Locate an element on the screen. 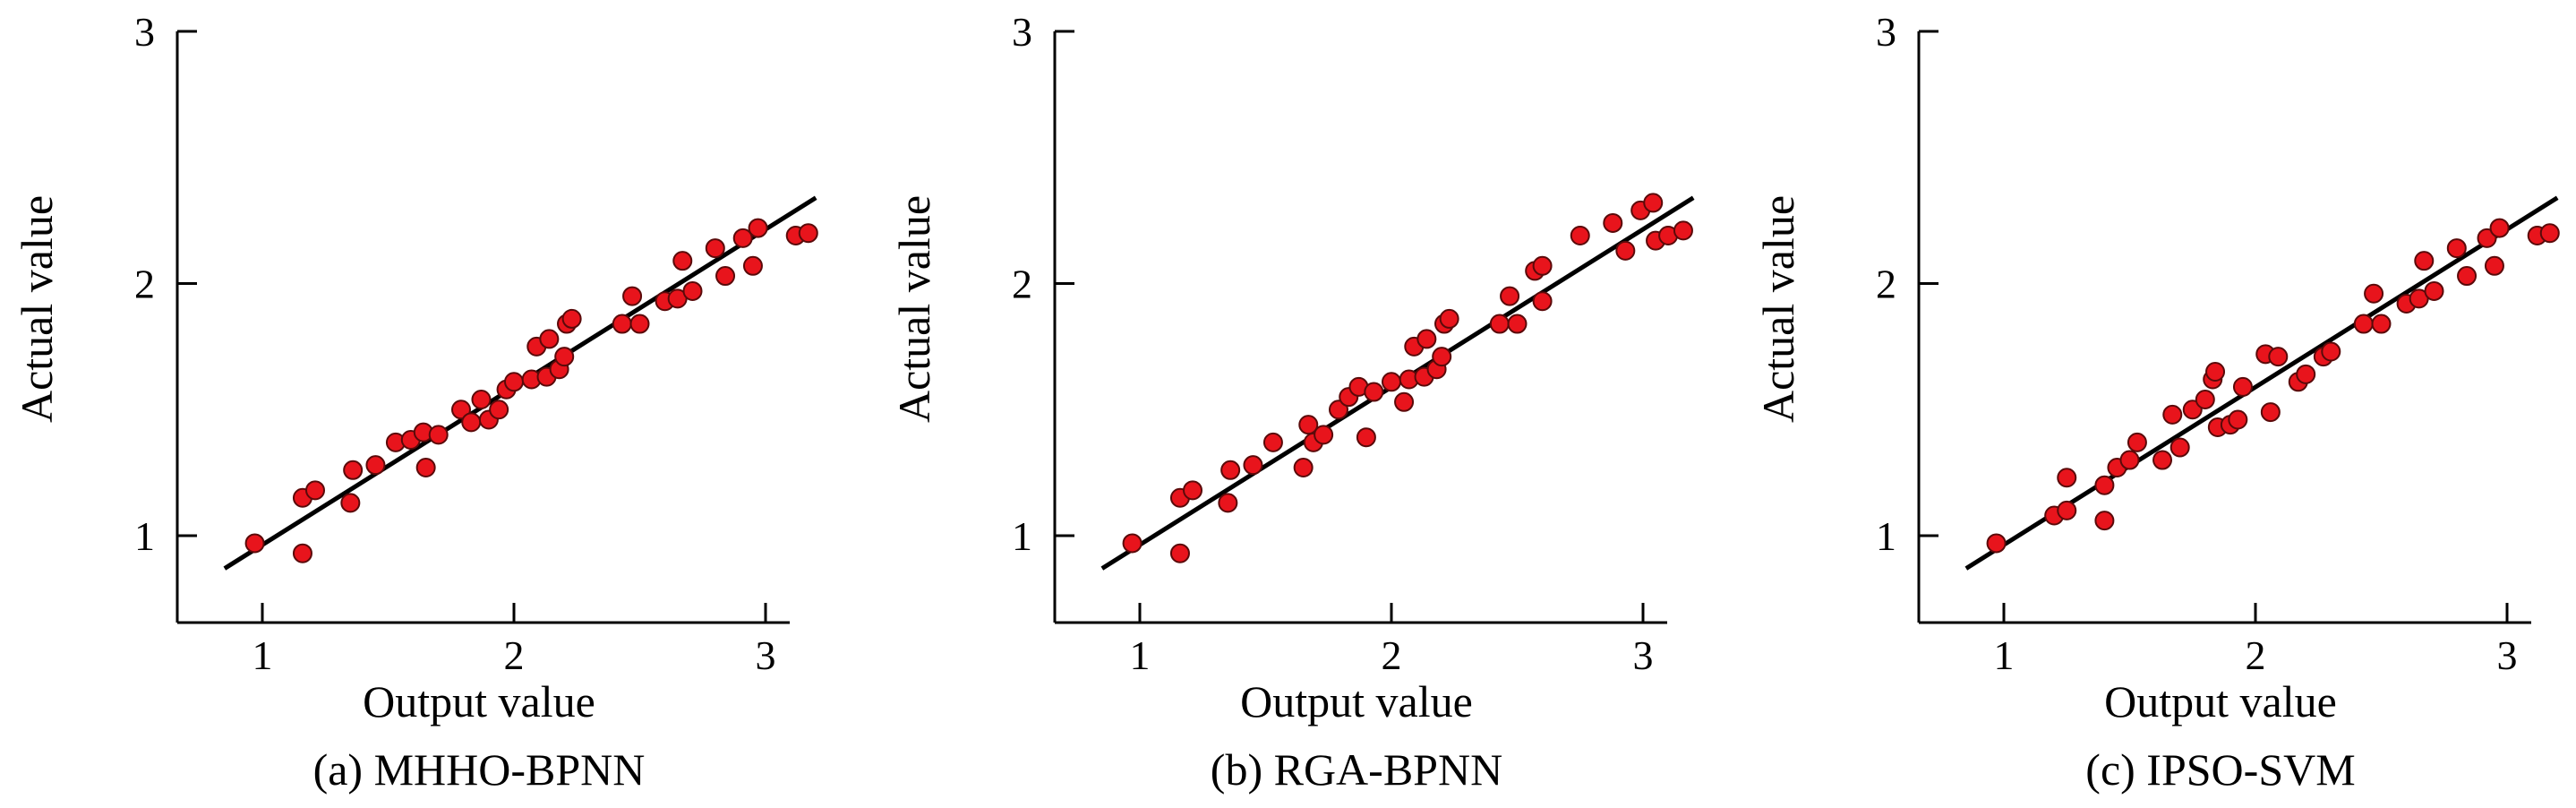 This screenshot has height=808, width=2576. panel-caption: (b) RGA-BPNN is located at coordinates (1356, 770).